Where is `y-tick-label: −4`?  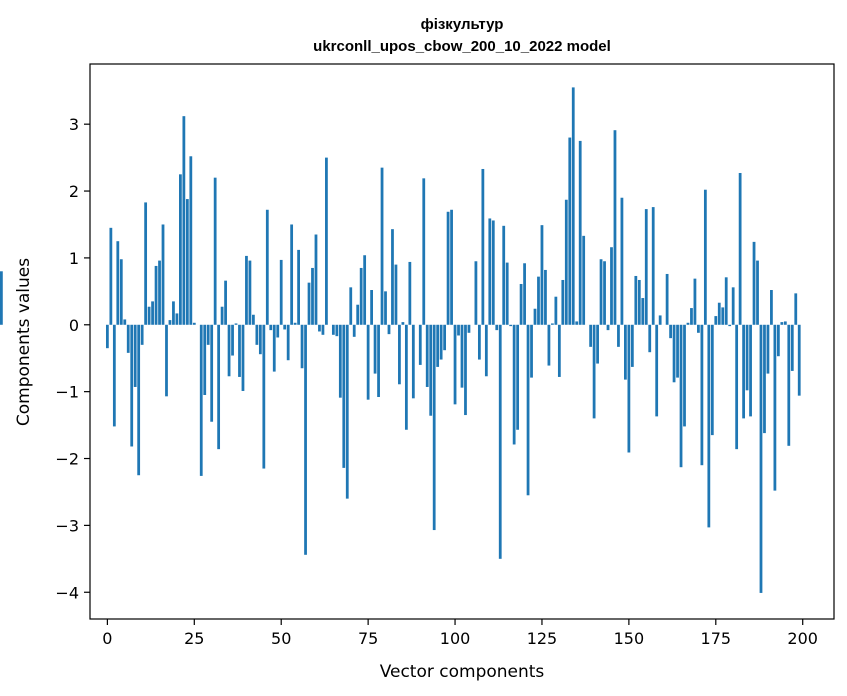
y-tick-label: −4 is located at coordinates (67, 592).